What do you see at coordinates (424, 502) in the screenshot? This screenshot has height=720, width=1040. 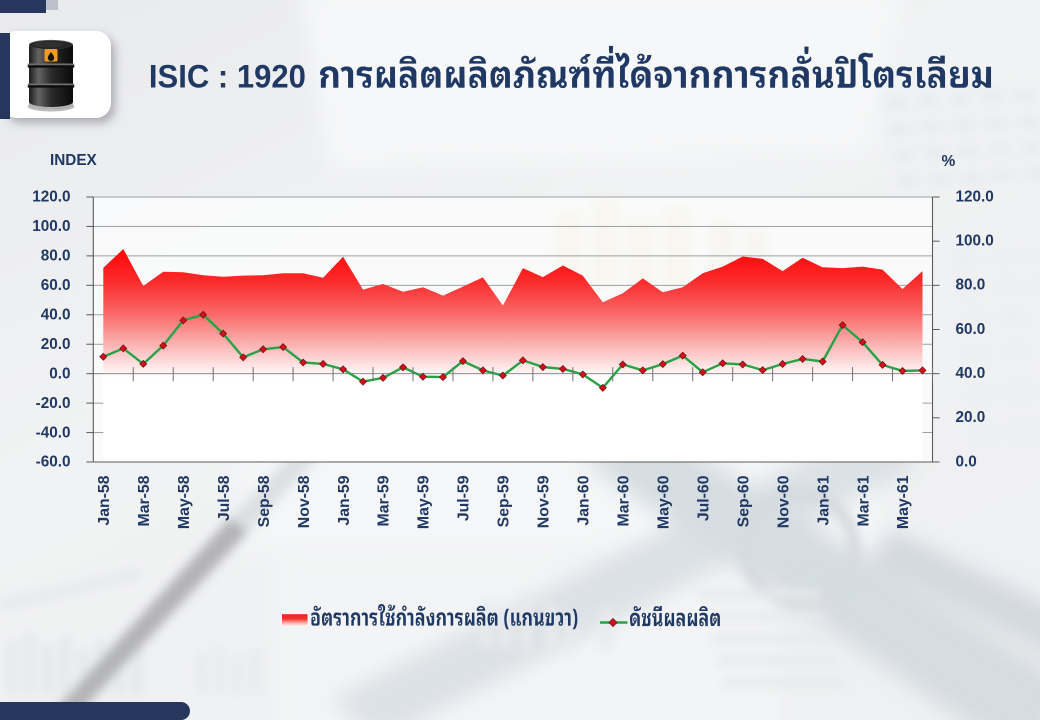 I see `svg-text: May-59` at bounding box center [424, 502].